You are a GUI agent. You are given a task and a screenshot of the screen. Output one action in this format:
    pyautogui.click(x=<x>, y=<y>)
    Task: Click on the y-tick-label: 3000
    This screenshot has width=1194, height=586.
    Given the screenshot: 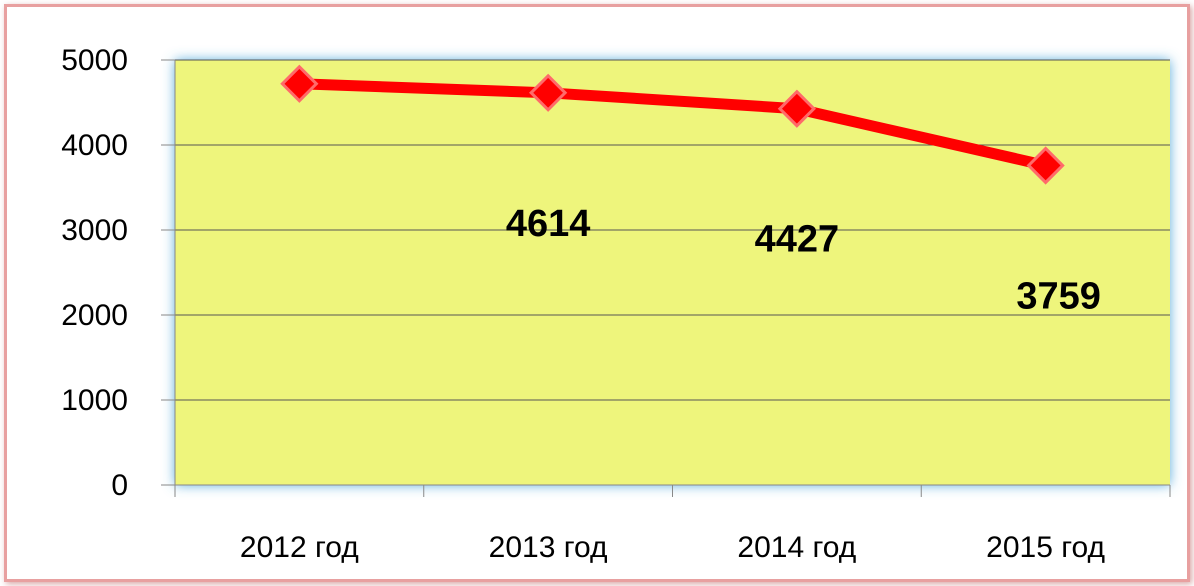 What is the action you would take?
    pyautogui.click(x=94, y=230)
    